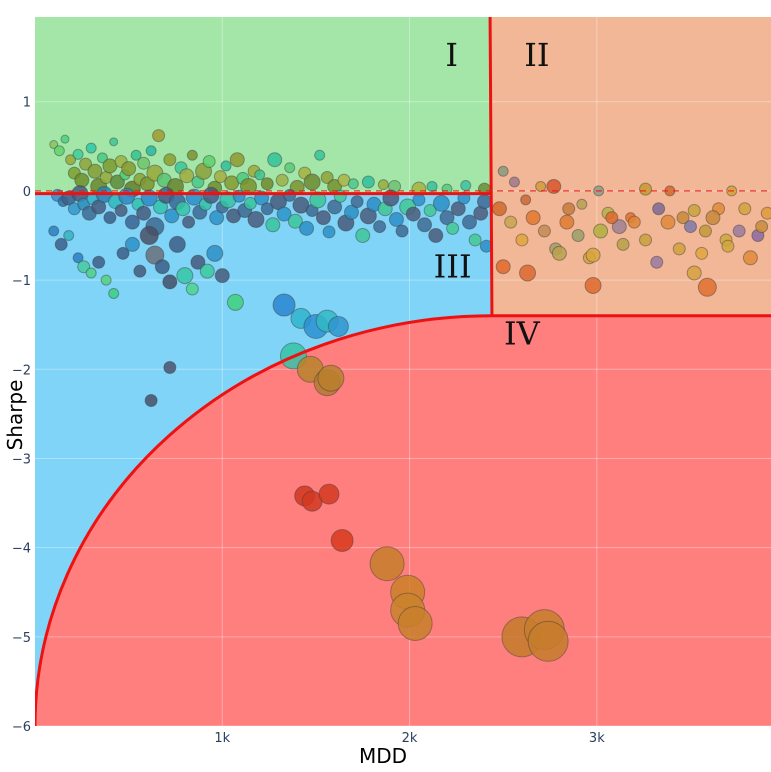 Image resolution: width=771 pixels, height=772 pixels. Describe the element at coordinates (27, 103) in the screenshot. I see `y-tick-label: 1` at that location.